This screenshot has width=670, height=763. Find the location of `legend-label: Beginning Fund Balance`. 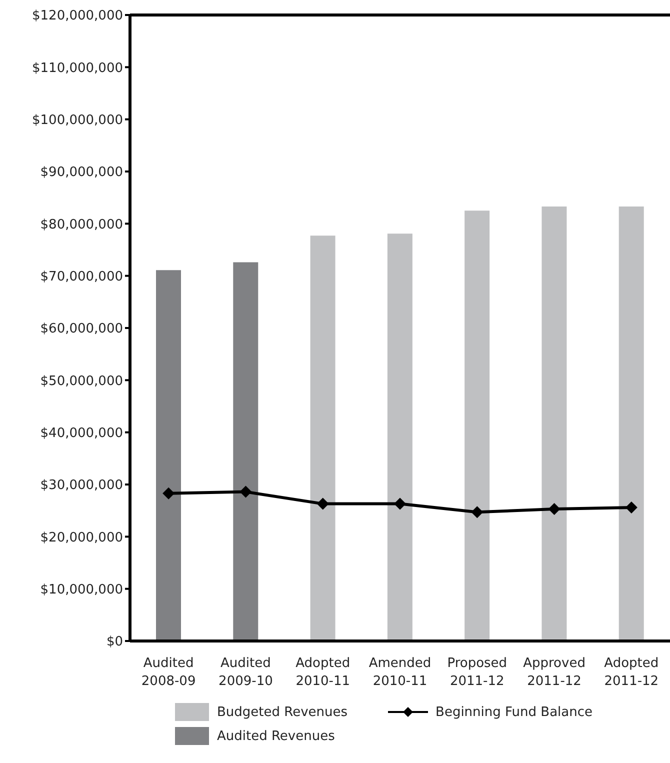

legend-label: Beginning Fund Balance is located at coordinates (514, 712).